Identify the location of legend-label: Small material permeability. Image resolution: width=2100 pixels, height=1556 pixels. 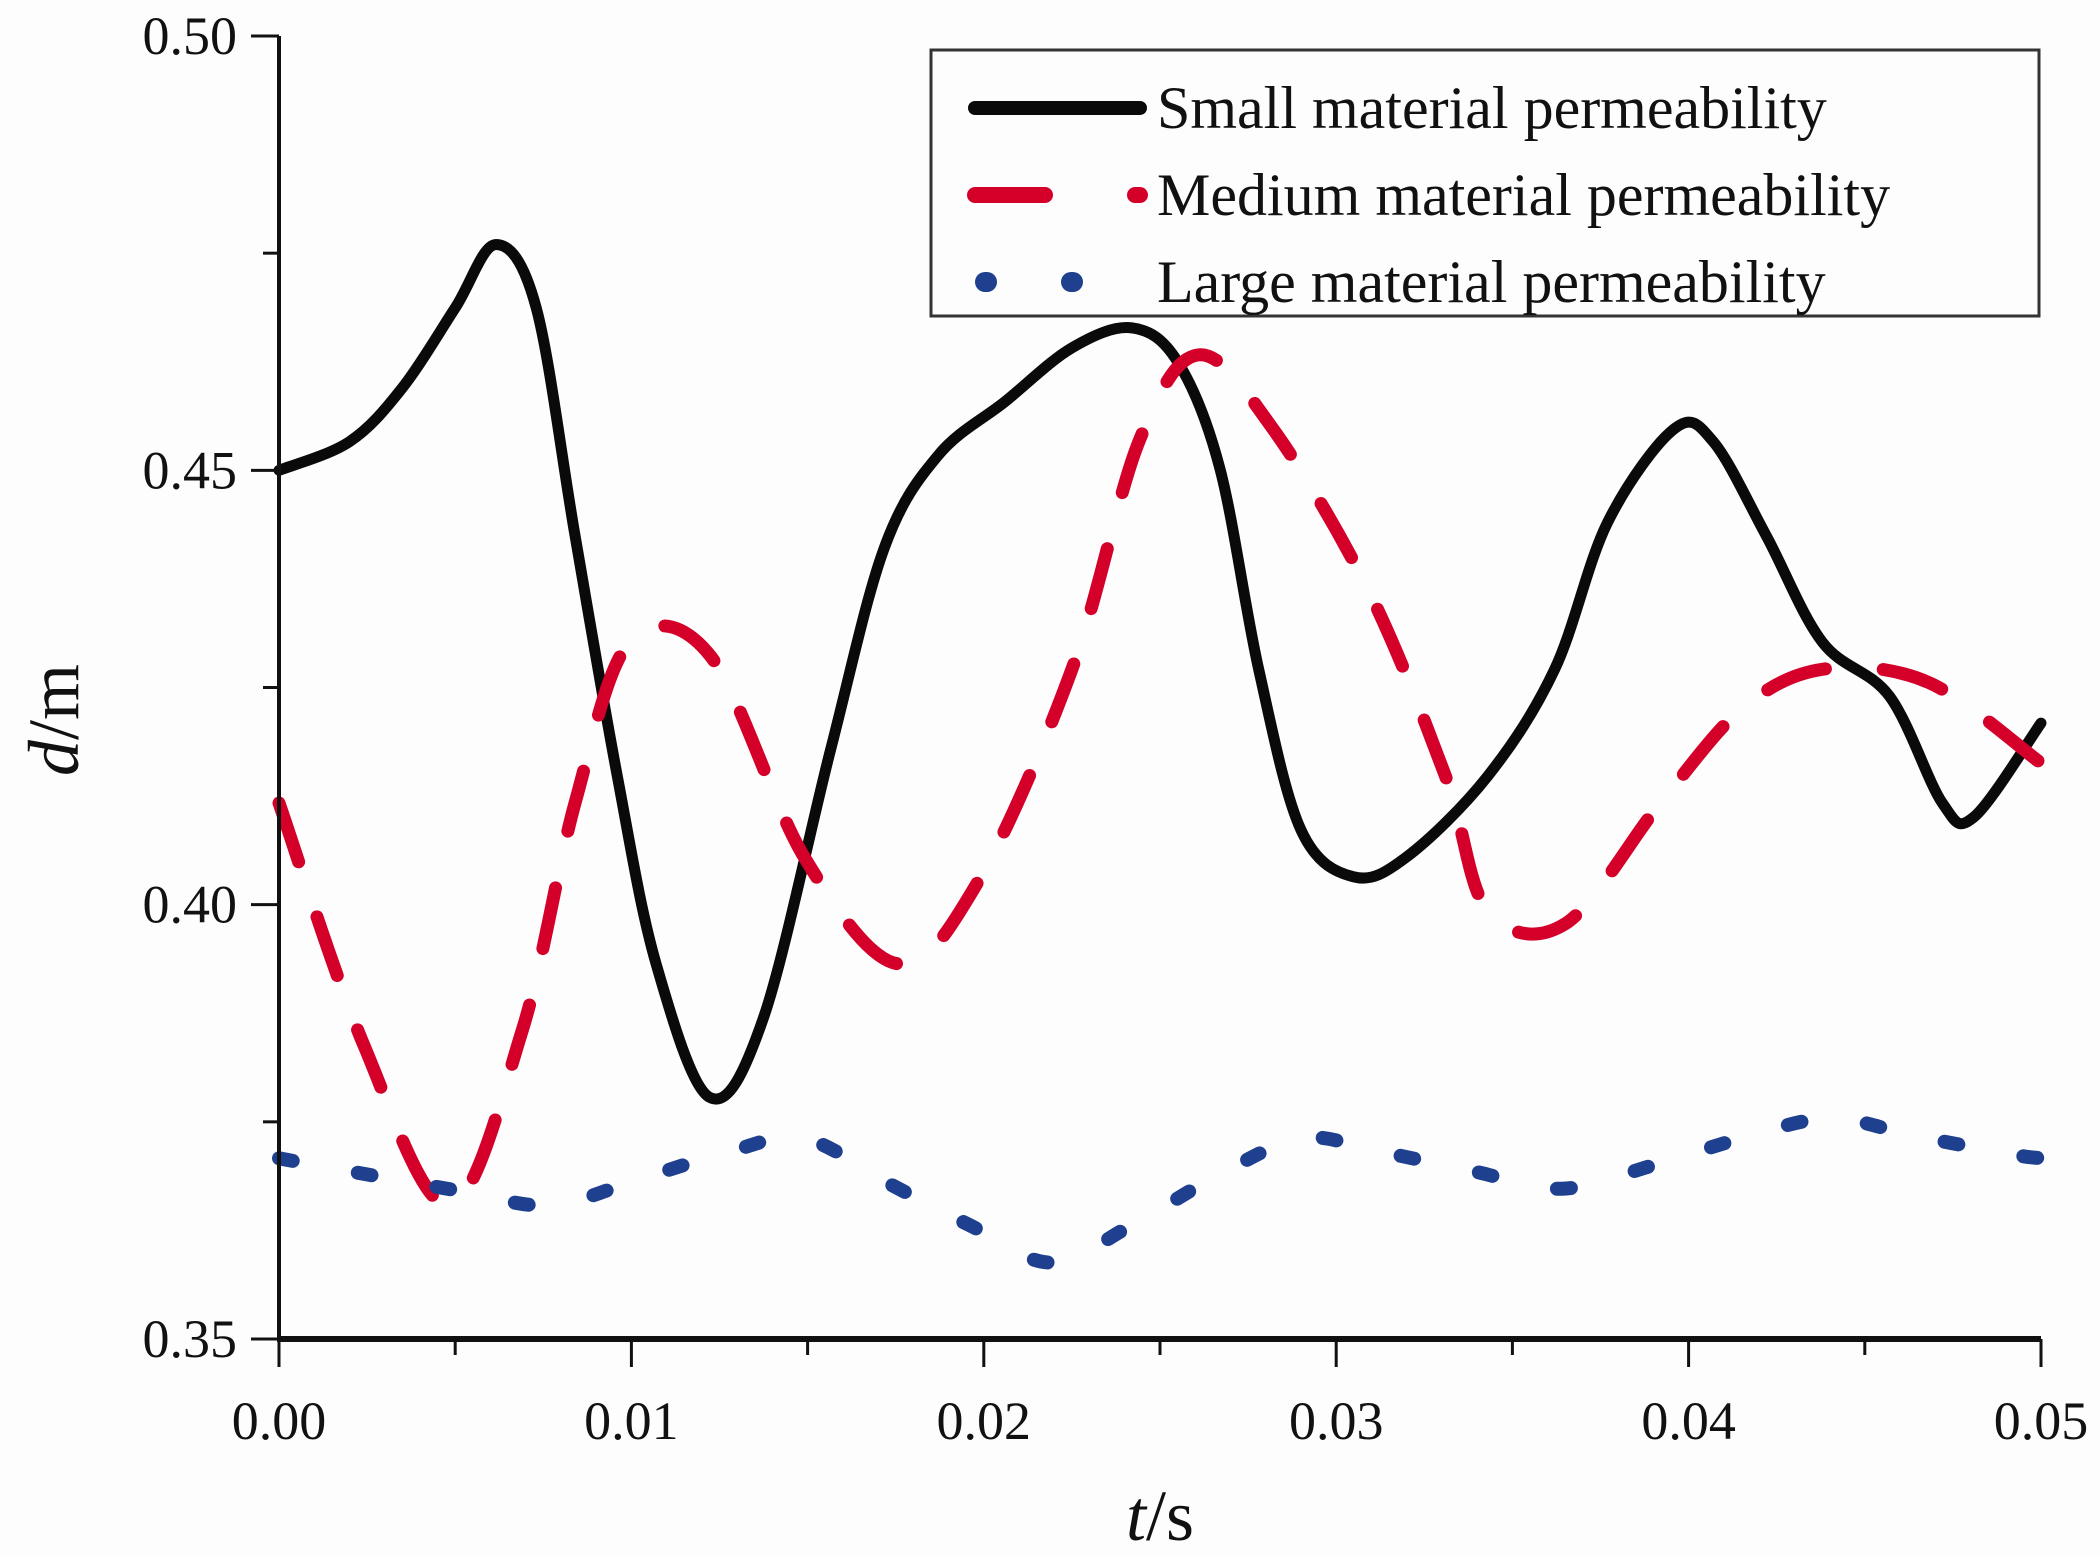
(1492, 108).